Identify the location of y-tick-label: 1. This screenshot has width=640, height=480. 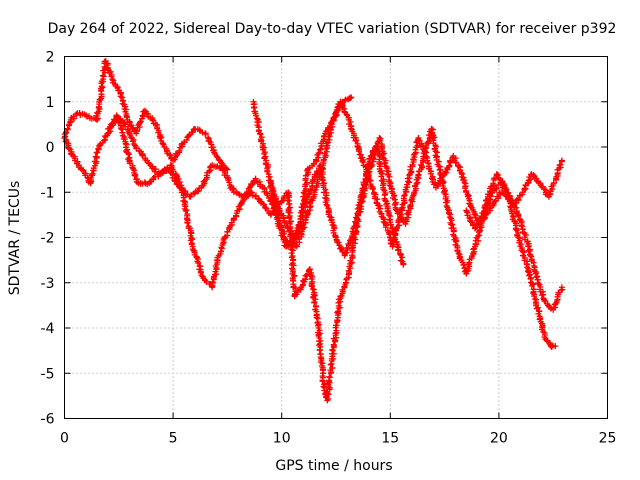
(50, 103).